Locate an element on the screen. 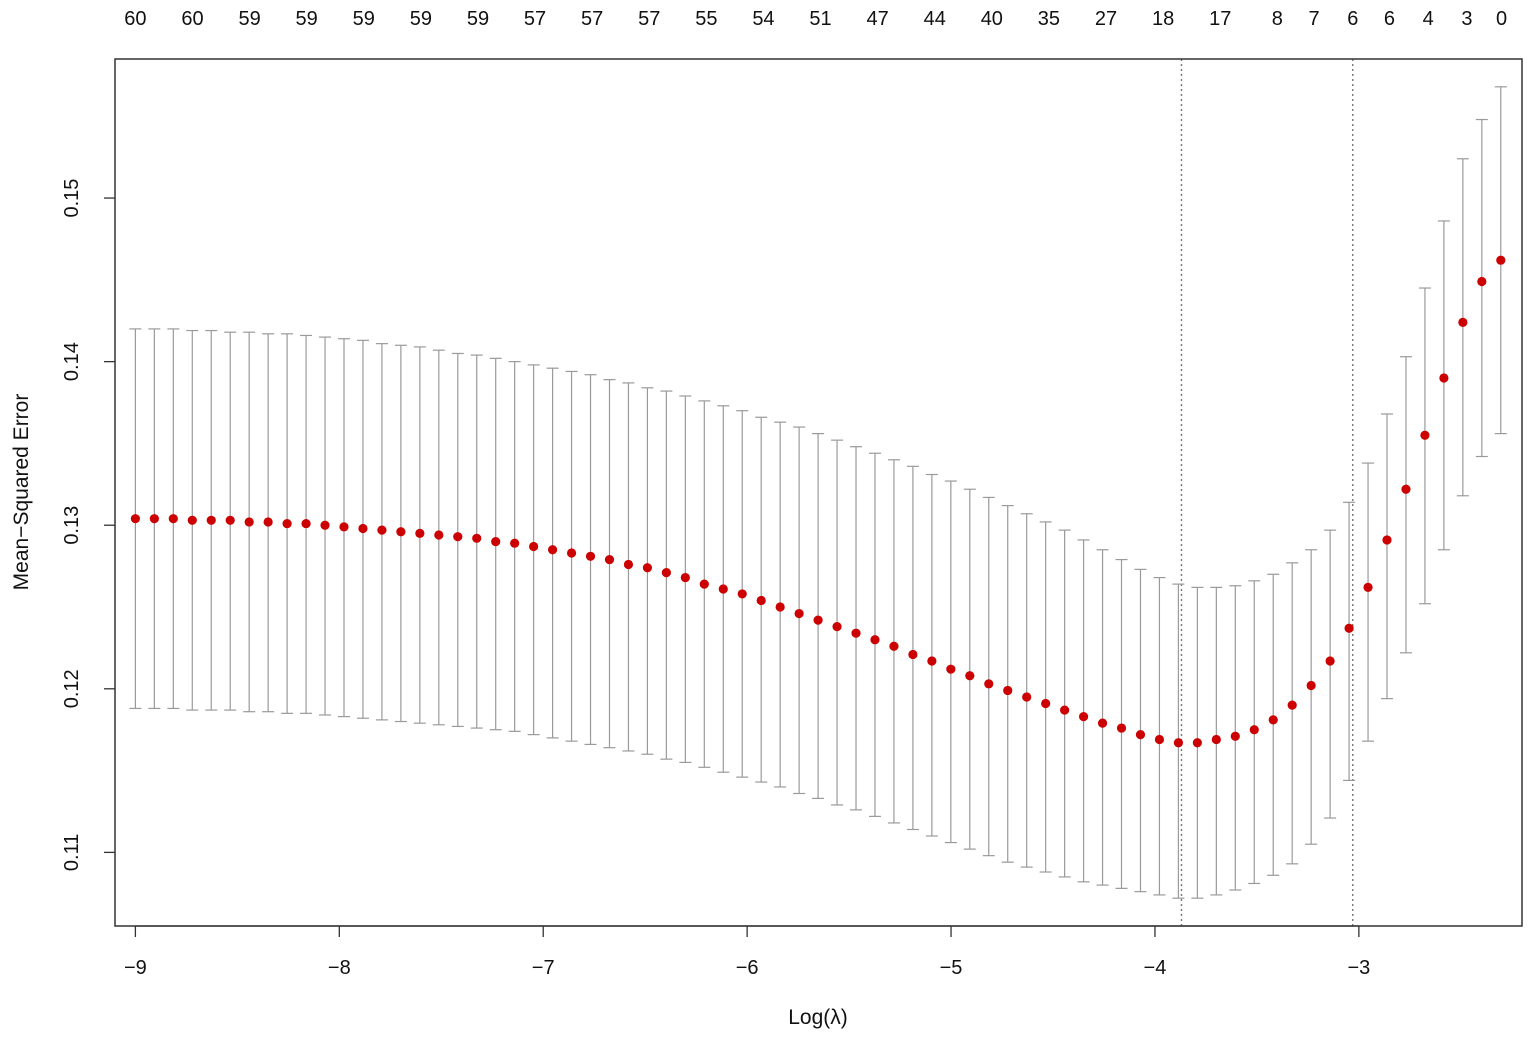 Image resolution: width=1535 pixels, height=1038 pixels. x-tick-label: −6 is located at coordinates (747, 968).